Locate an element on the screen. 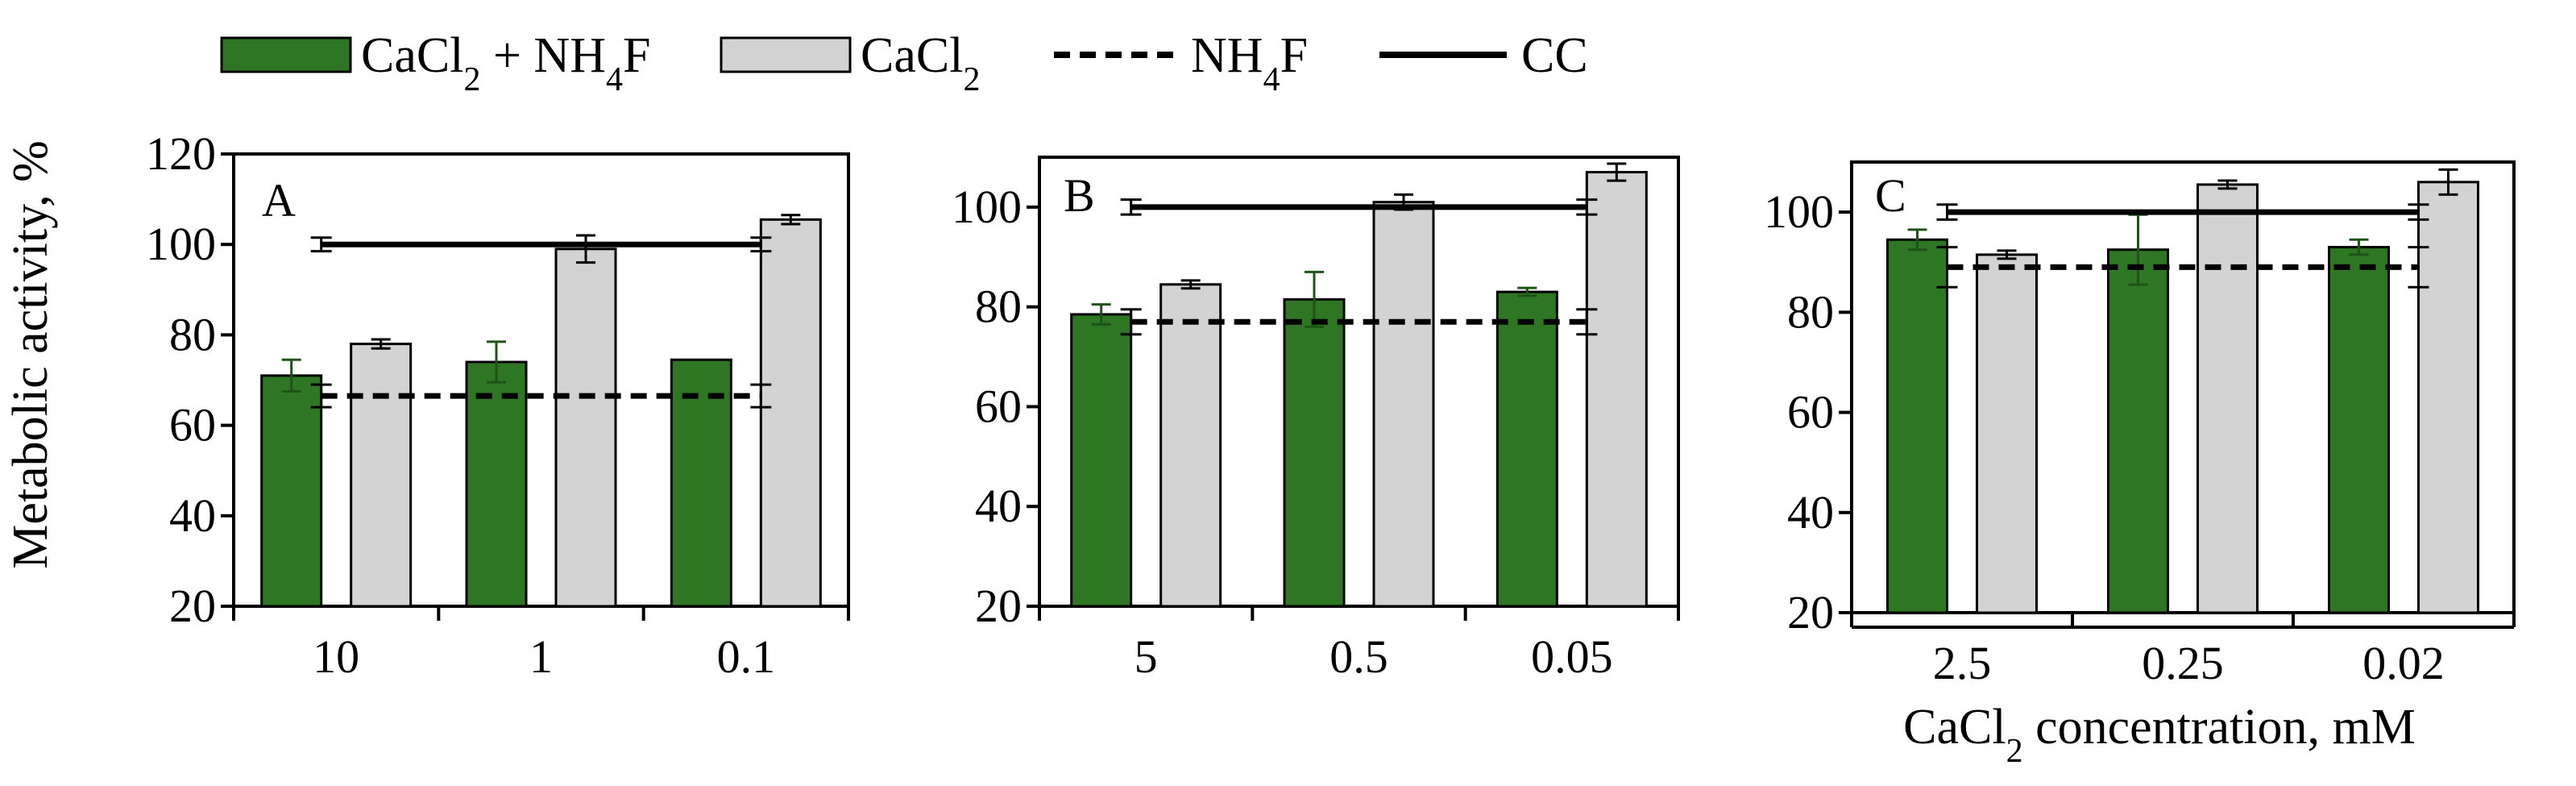 This screenshot has width=2576, height=786. x-tick-label: 0.02 is located at coordinates (2403, 663).